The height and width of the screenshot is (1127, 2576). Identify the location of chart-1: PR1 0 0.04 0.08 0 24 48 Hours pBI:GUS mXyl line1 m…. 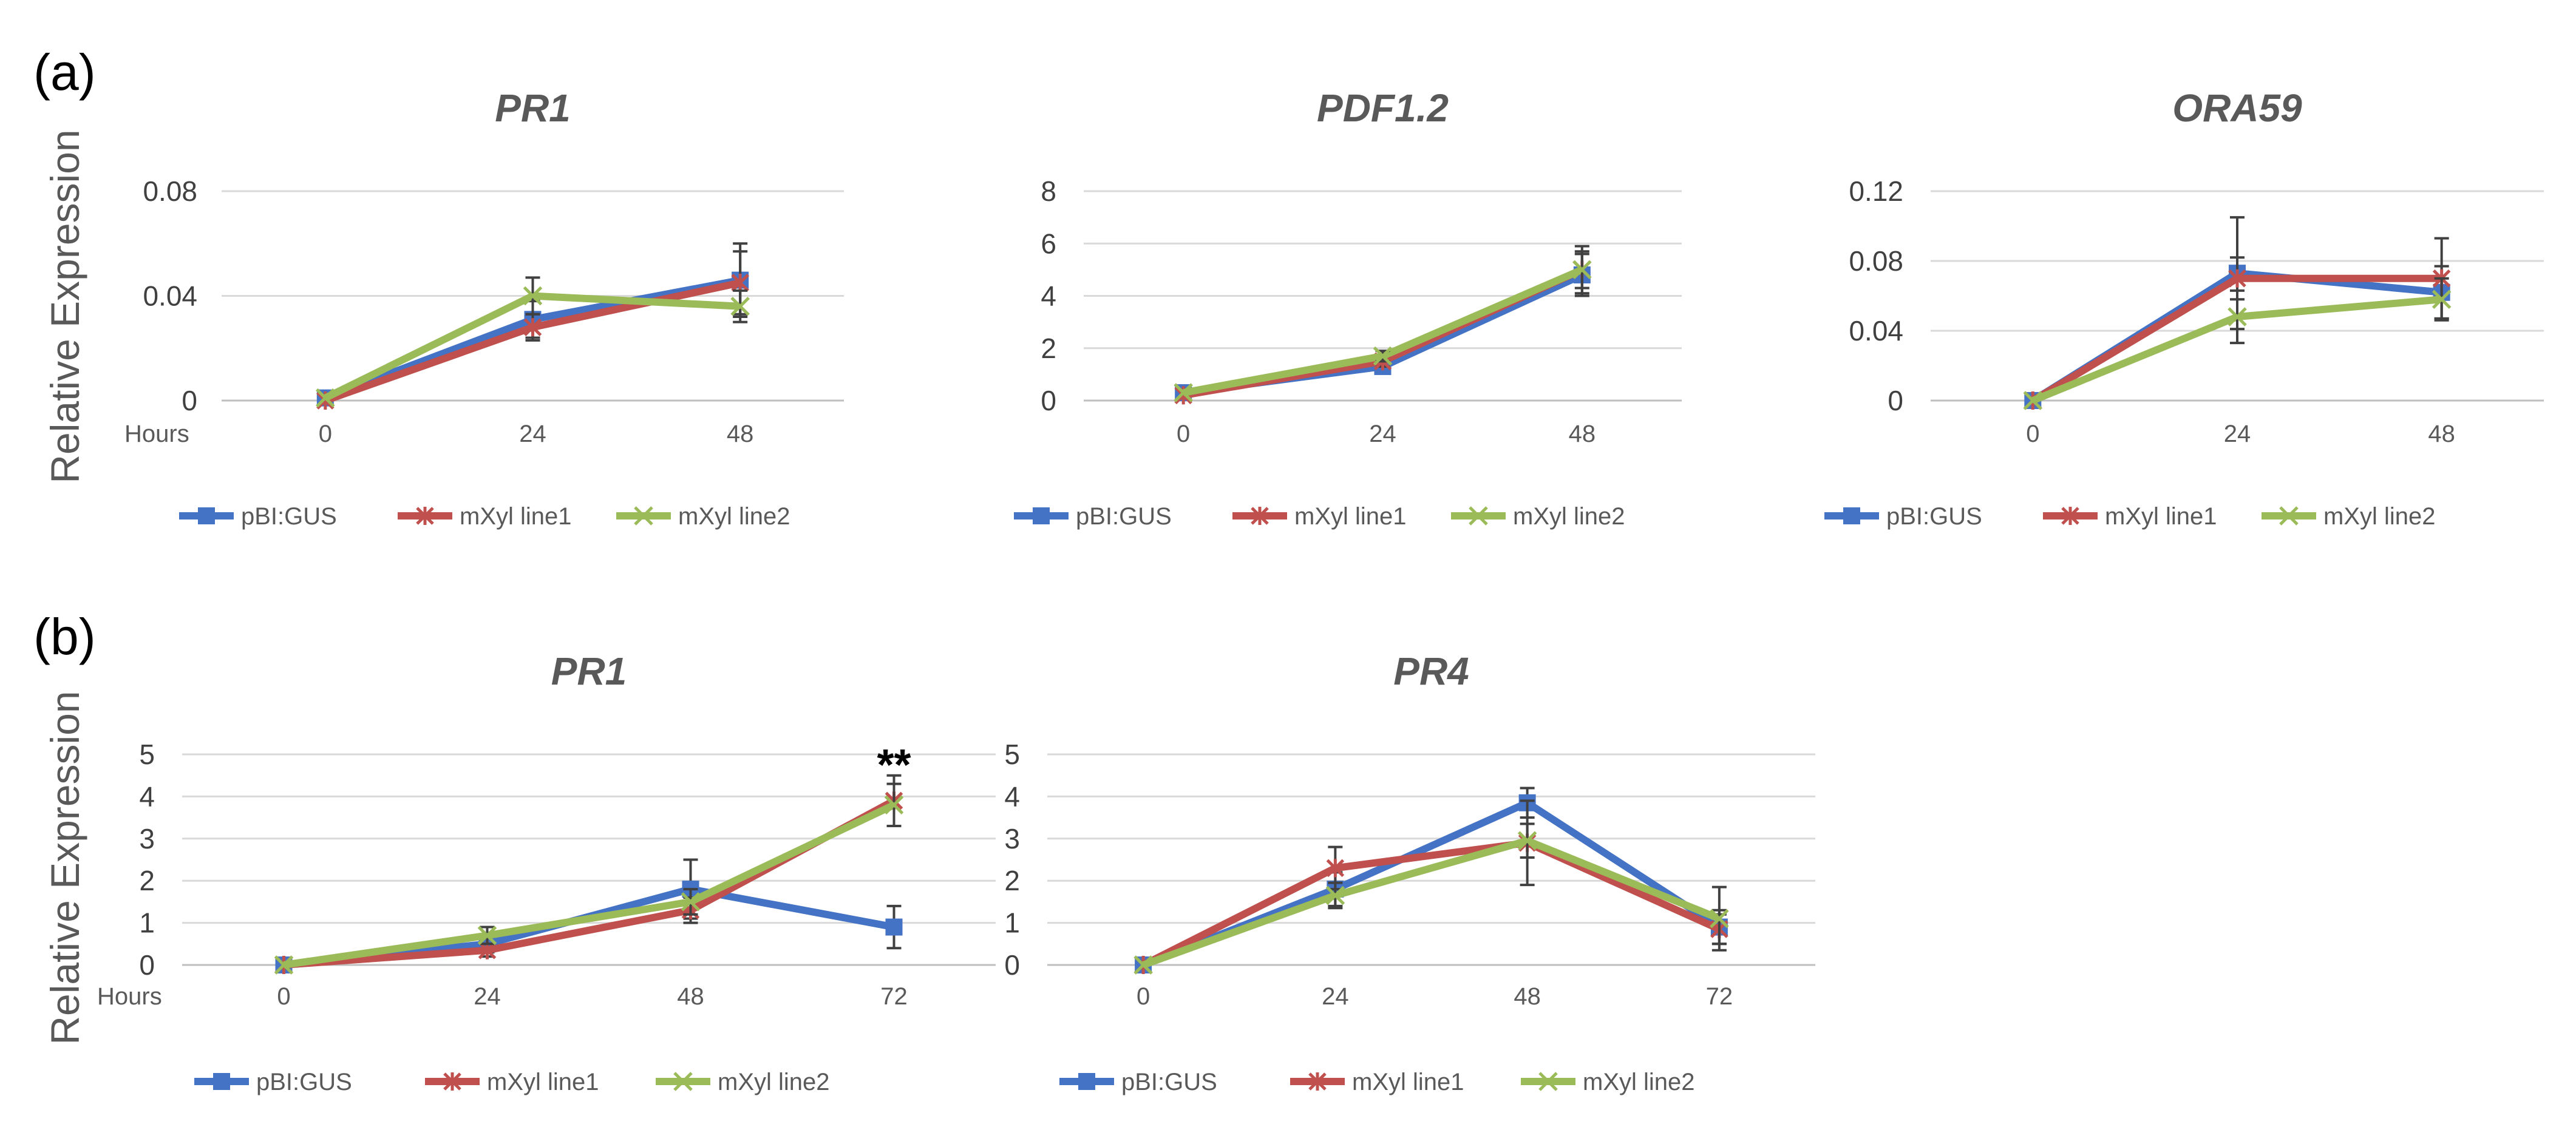
(484, 308).